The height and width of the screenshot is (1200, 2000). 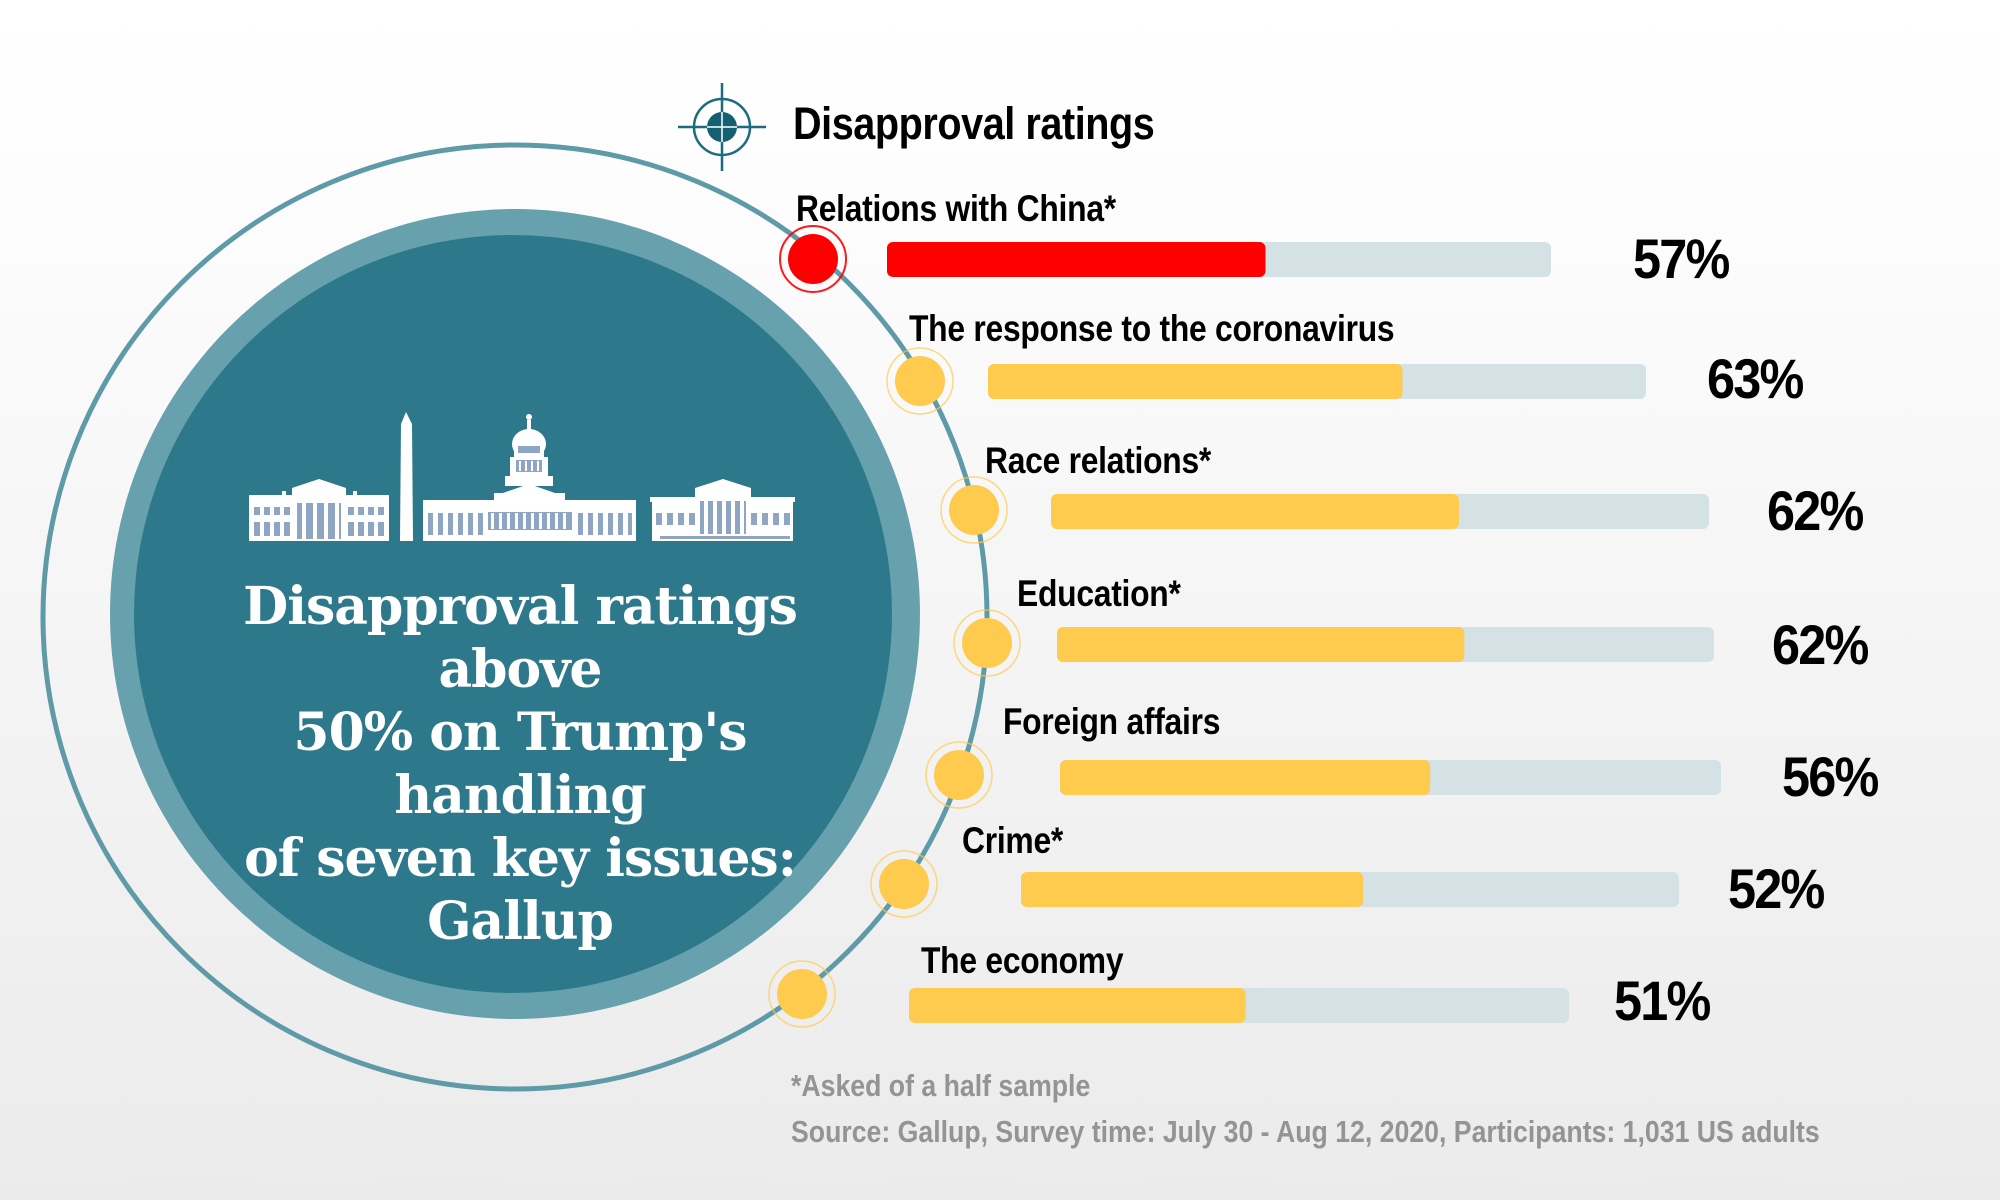 What do you see at coordinates (520, 638) in the screenshot?
I see `hero-line: Disapproval ratings above` at bounding box center [520, 638].